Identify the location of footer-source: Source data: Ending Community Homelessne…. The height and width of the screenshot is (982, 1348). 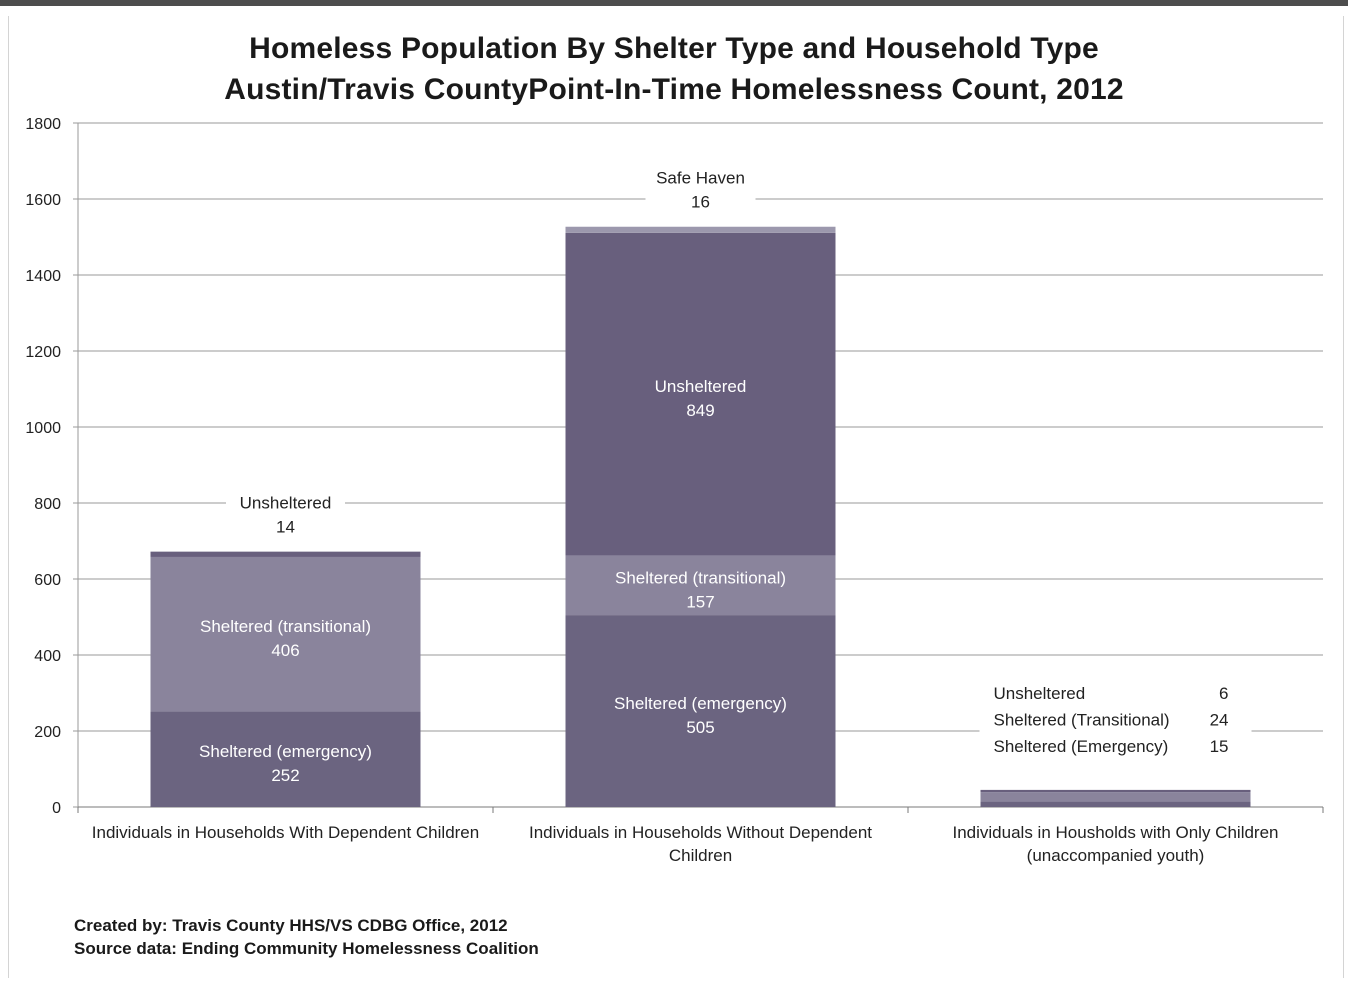
(306, 948).